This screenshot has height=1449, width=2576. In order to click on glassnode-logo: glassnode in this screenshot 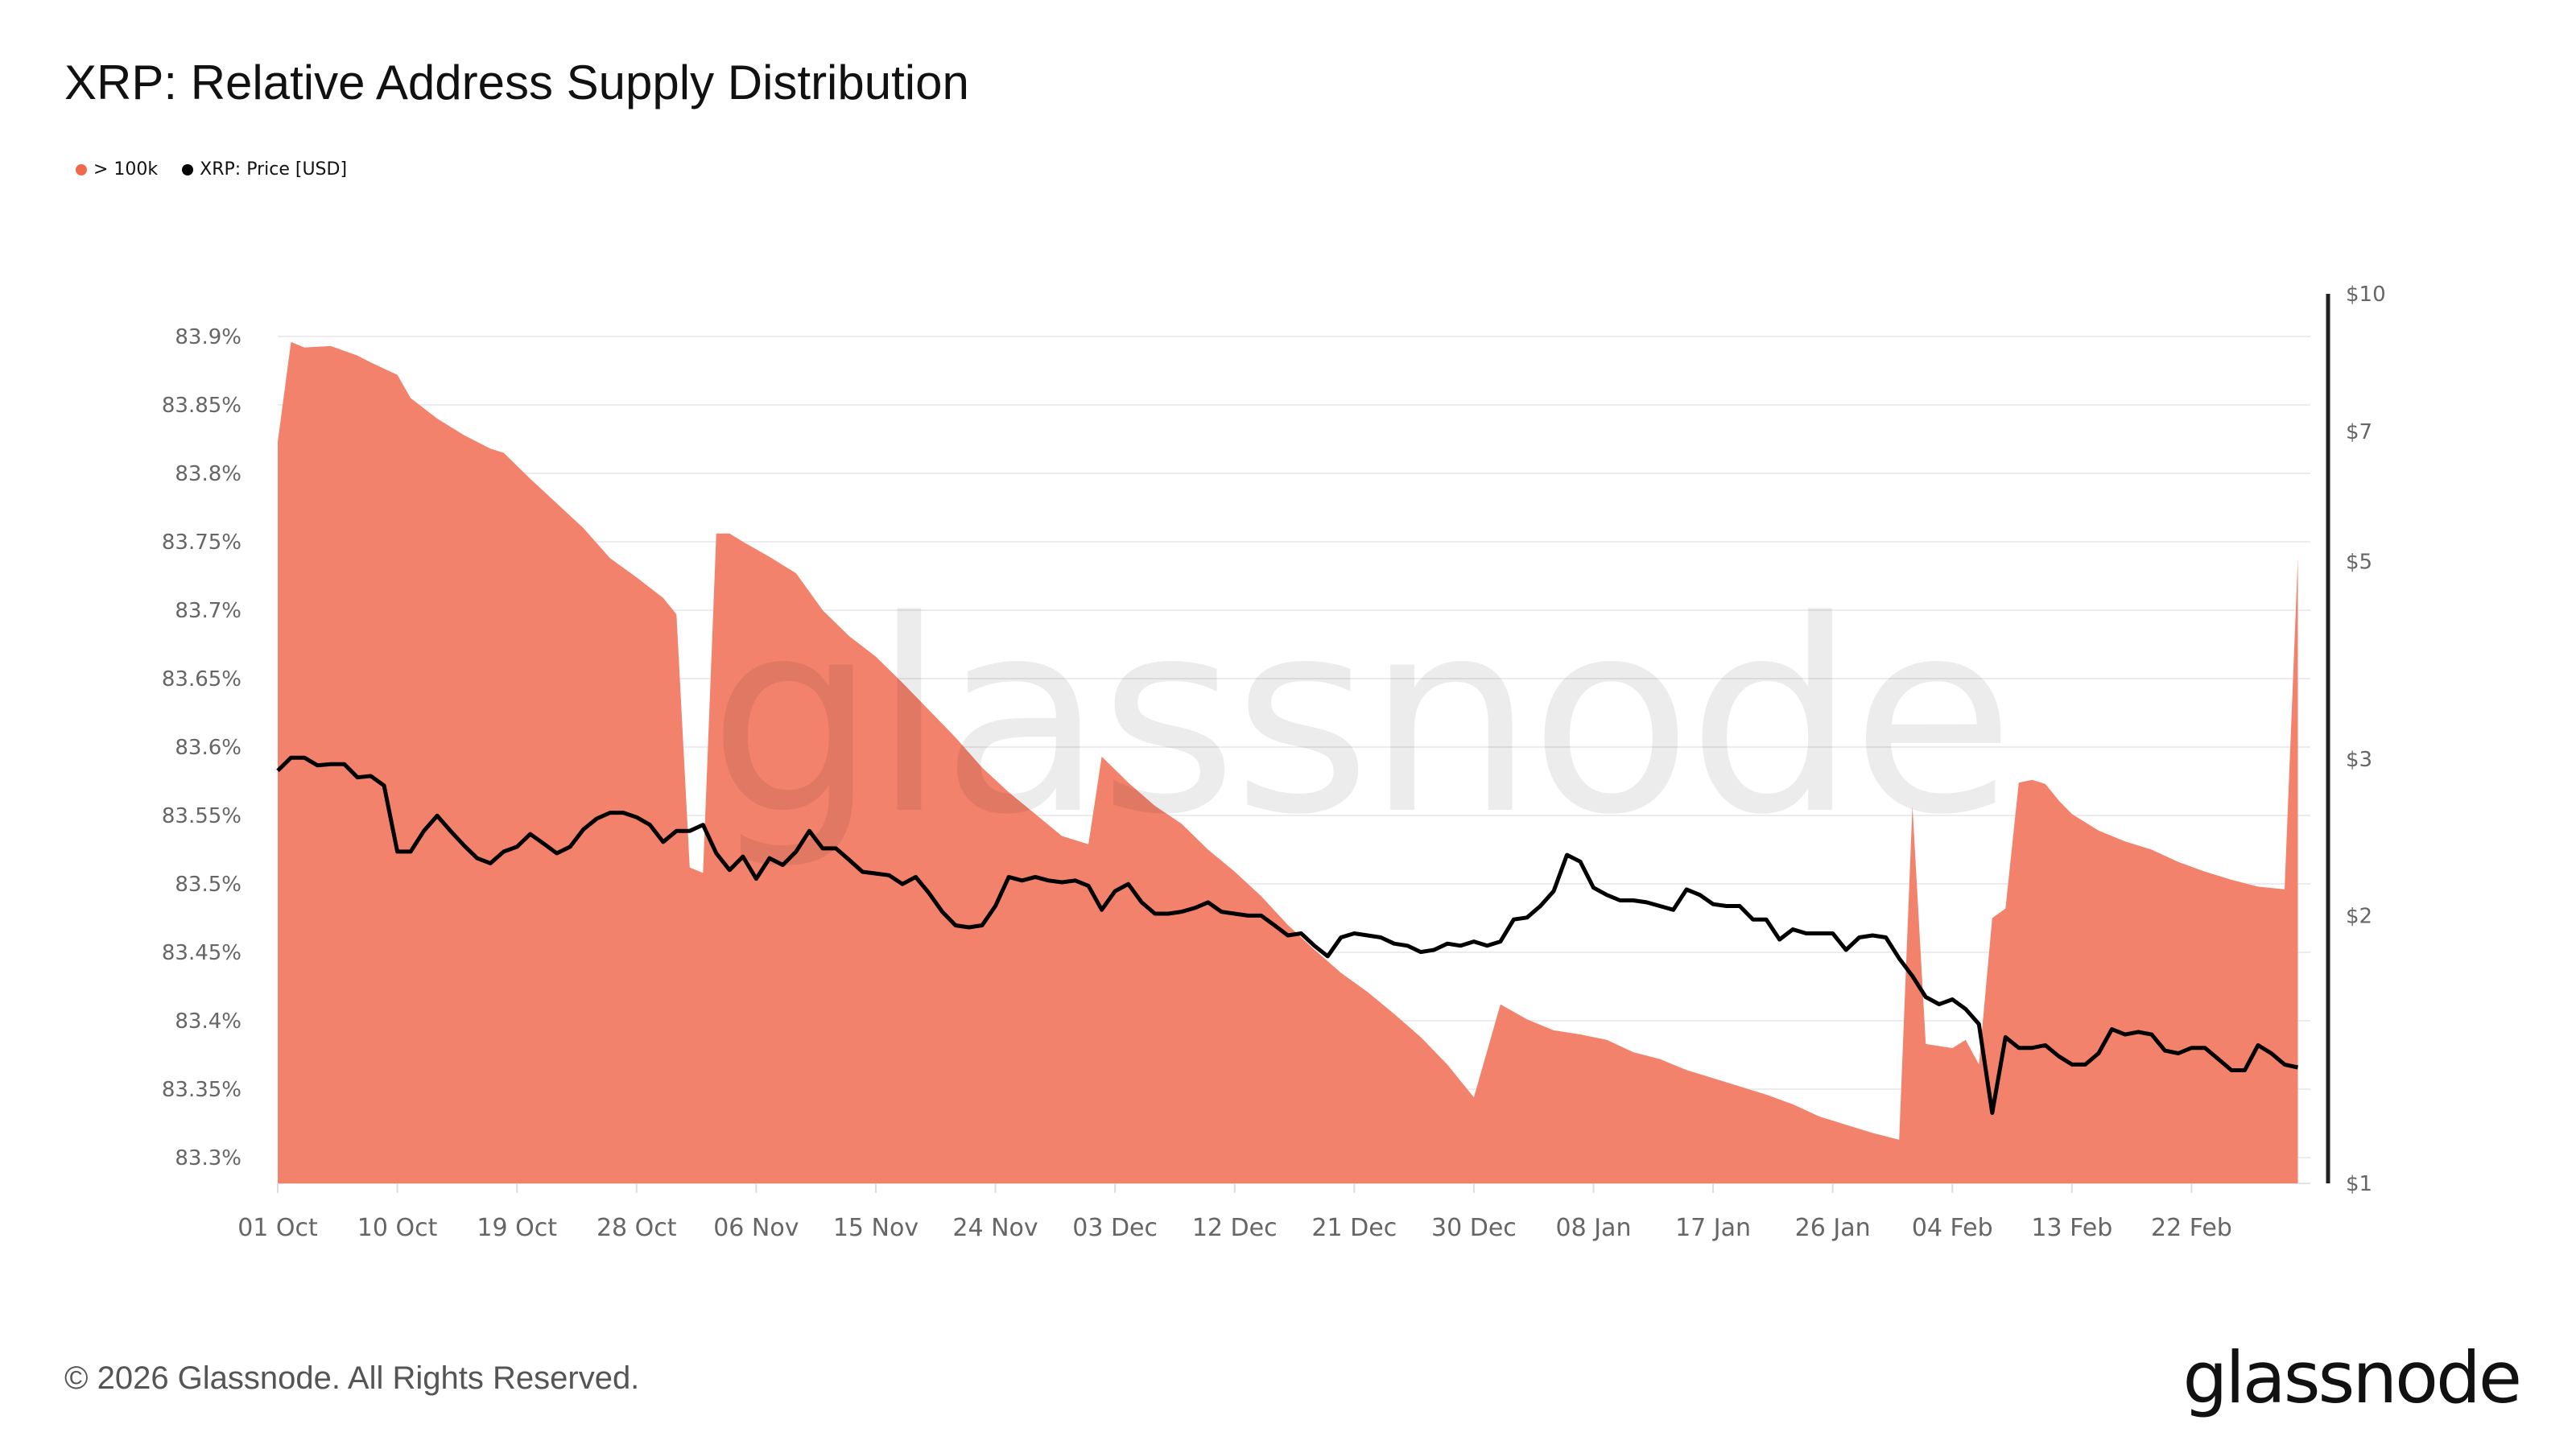, I will do `click(2352, 1377)`.